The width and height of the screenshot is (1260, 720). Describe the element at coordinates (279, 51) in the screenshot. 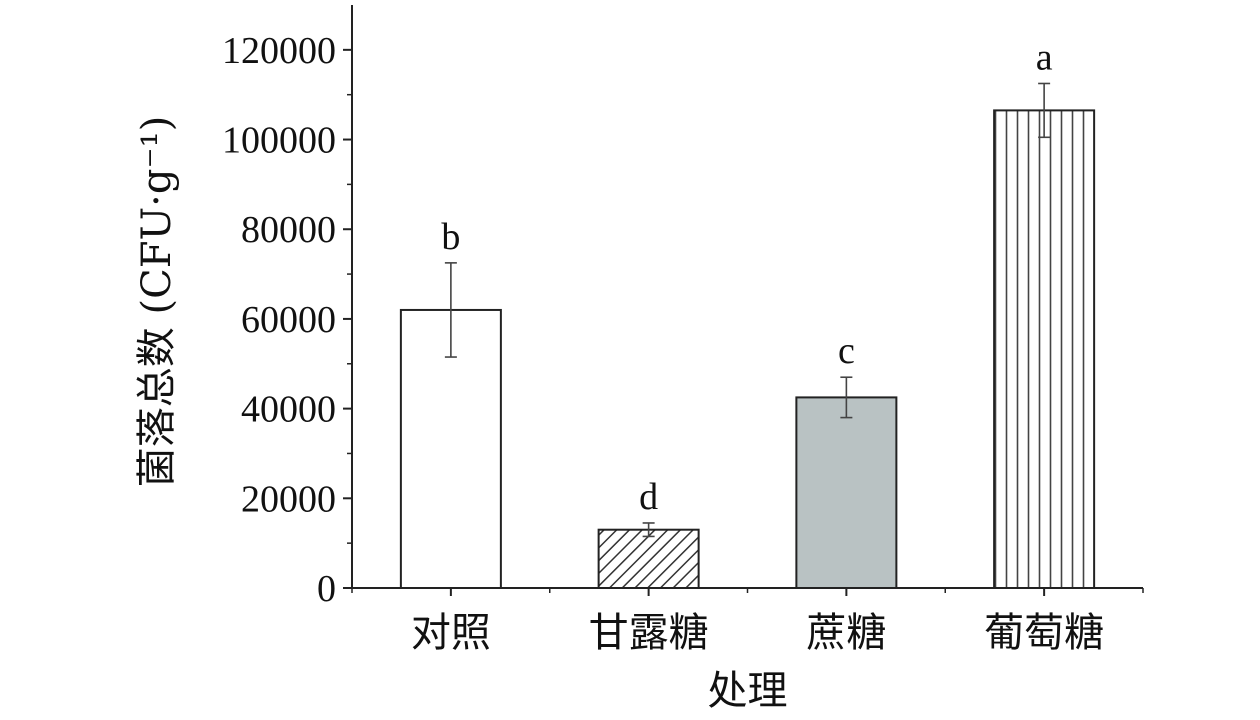

I see `y-tick-label-120000: 120000` at that location.